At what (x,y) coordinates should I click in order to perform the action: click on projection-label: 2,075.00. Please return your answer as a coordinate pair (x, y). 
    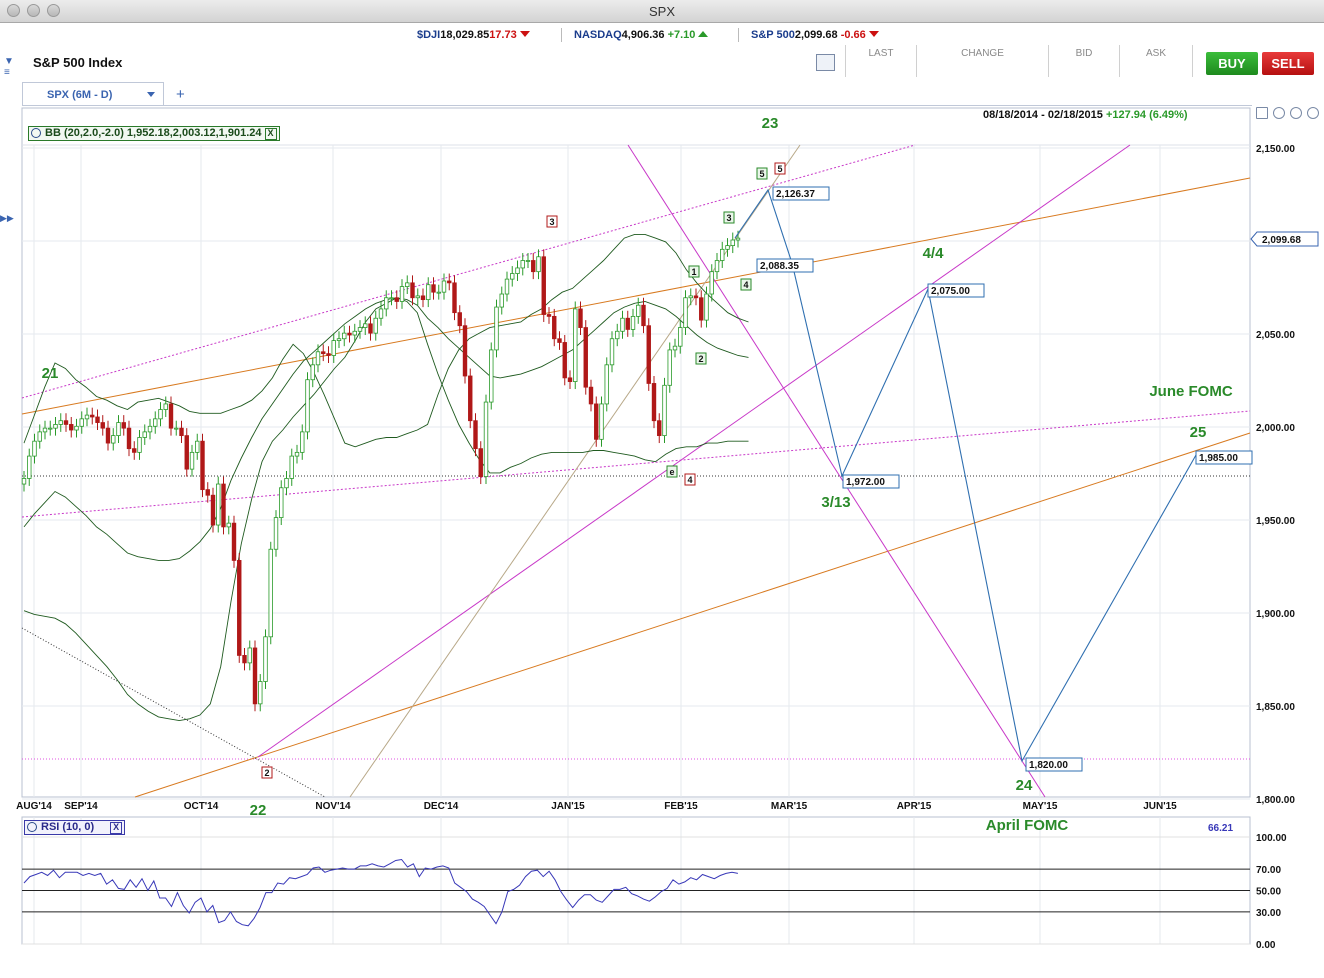
    Looking at the image, I should click on (950, 291).